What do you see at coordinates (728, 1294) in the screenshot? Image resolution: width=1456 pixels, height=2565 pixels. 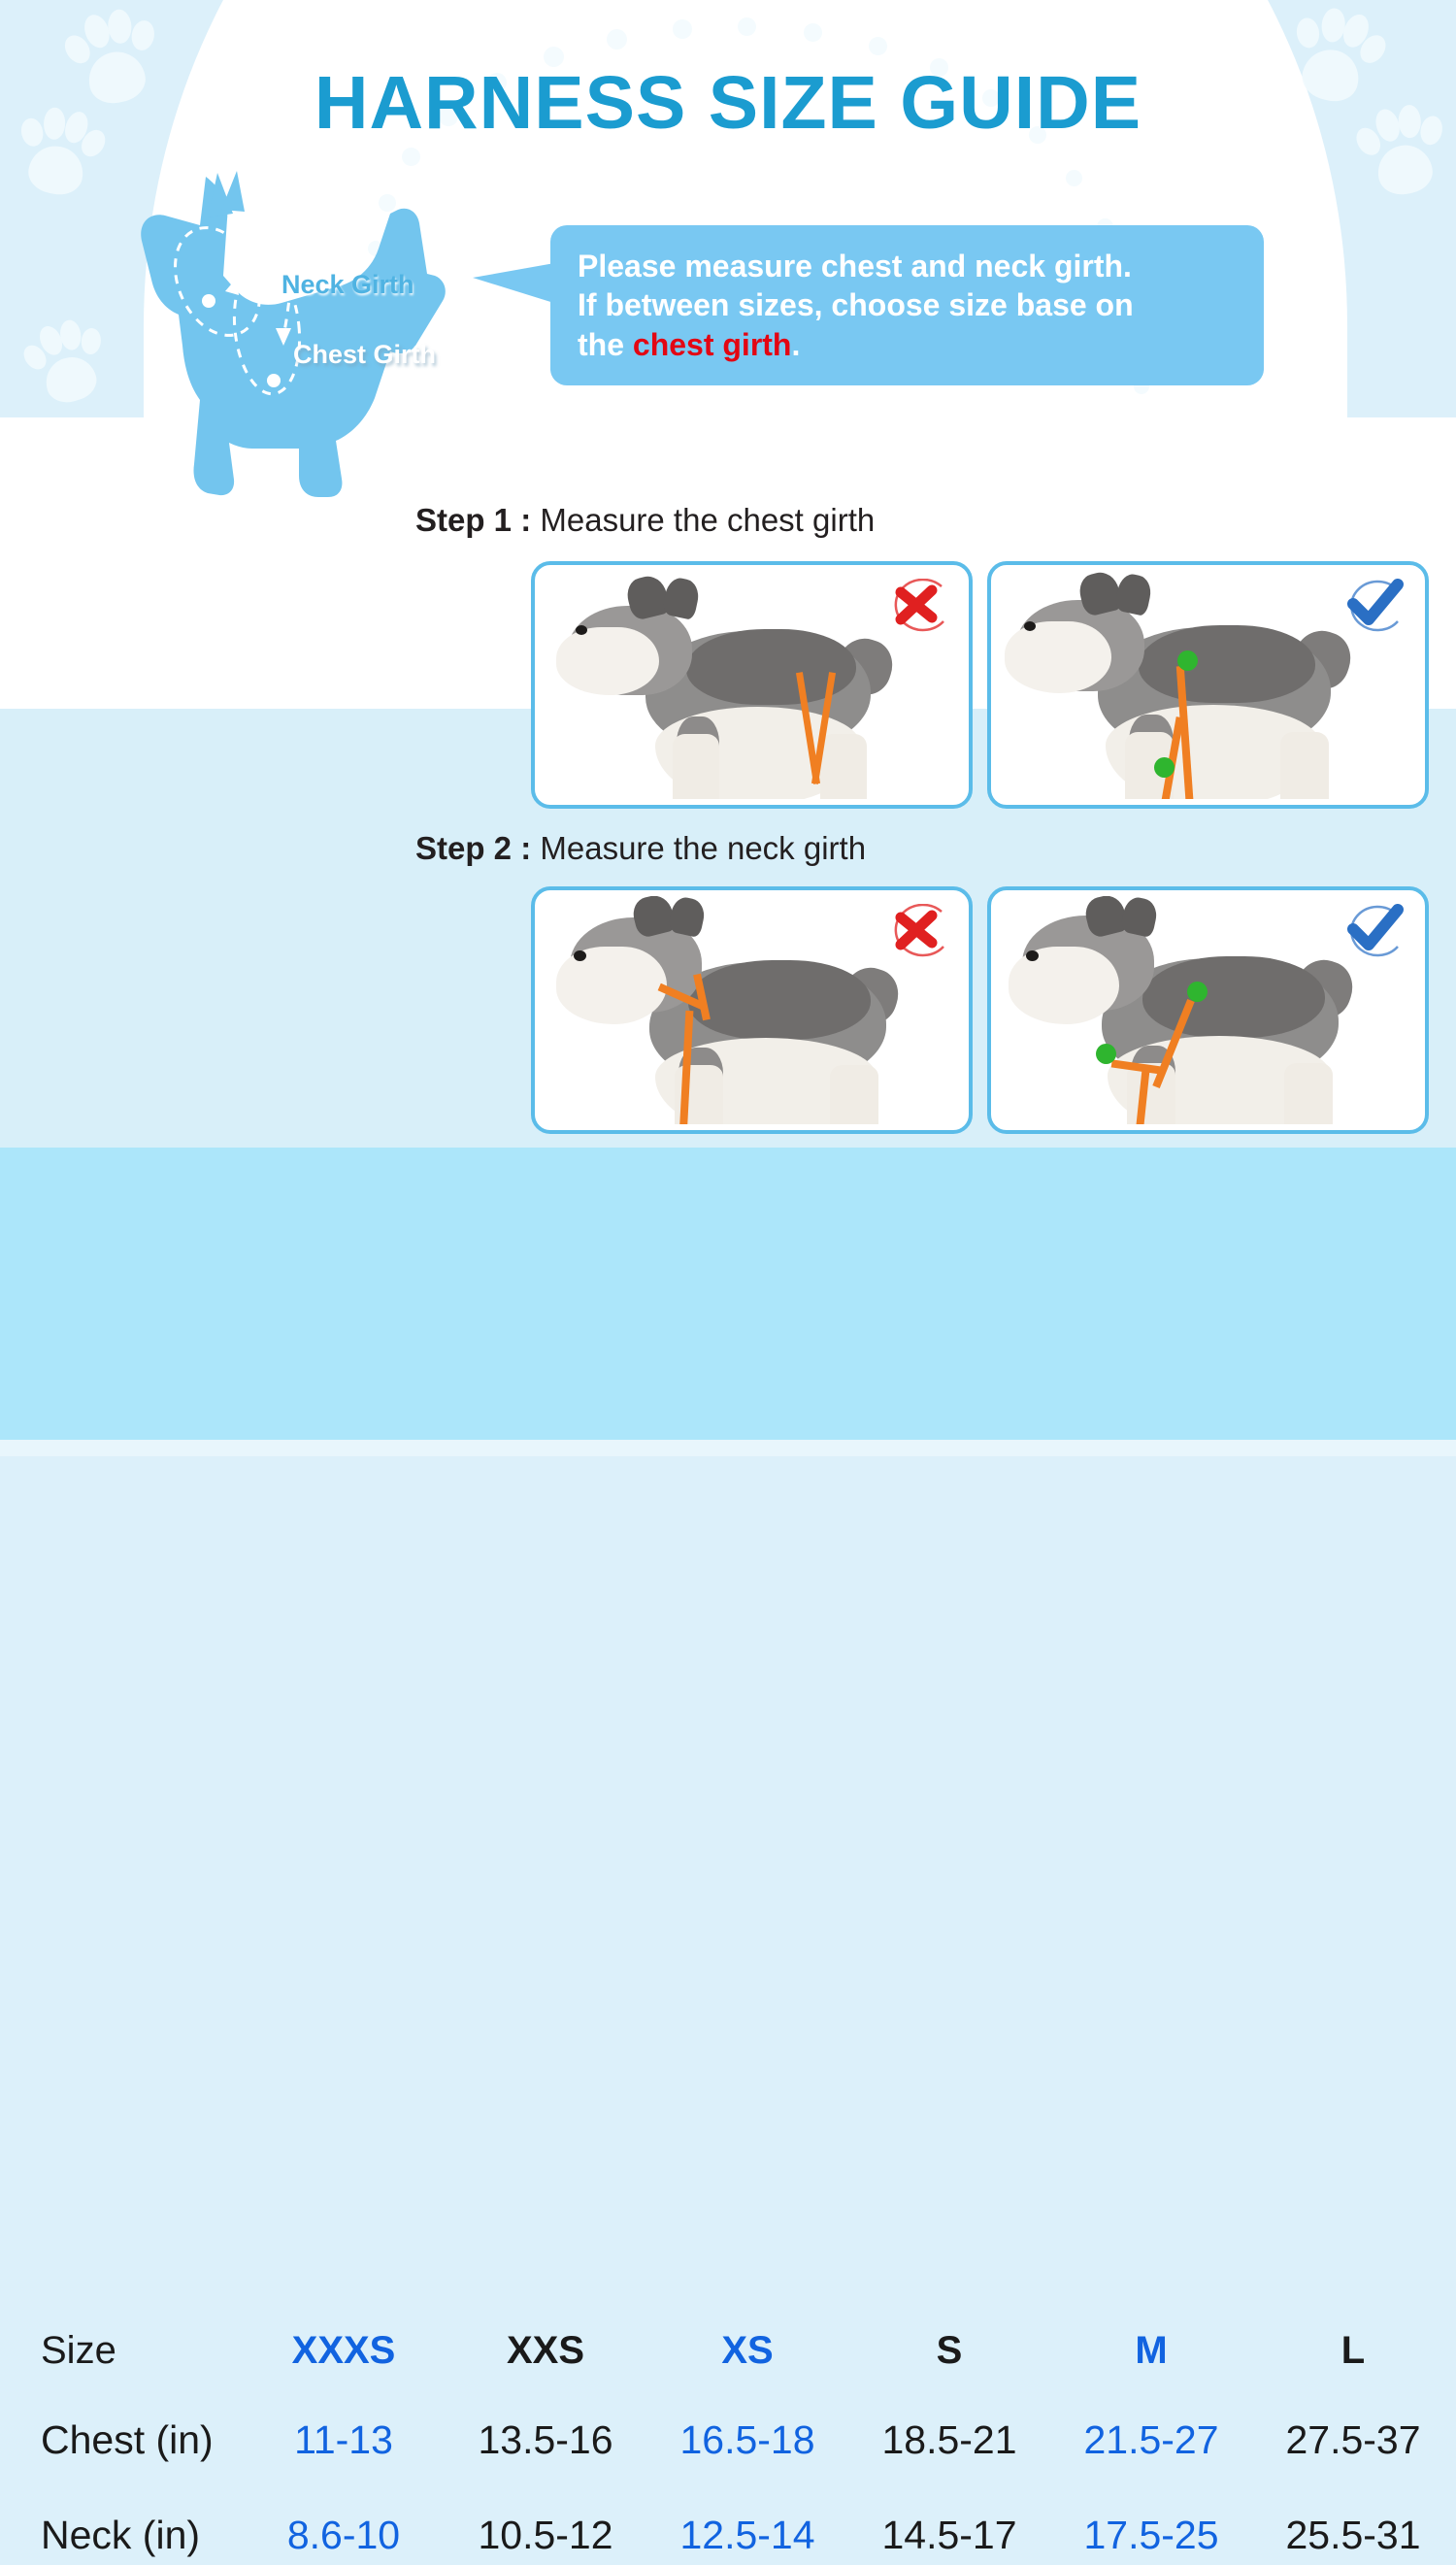 I see `table-band` at bounding box center [728, 1294].